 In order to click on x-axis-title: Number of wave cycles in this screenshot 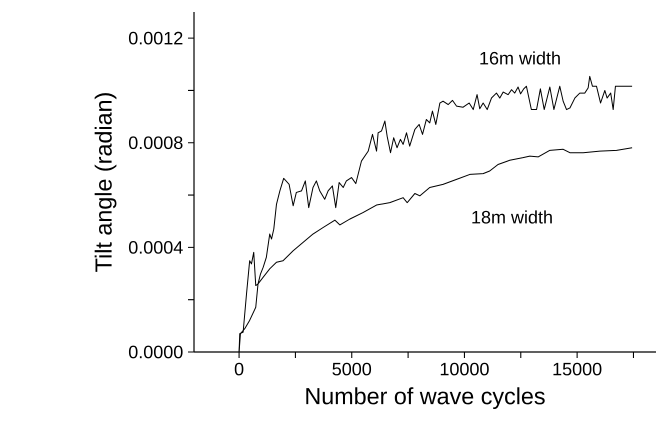, I will do `click(425, 398)`.